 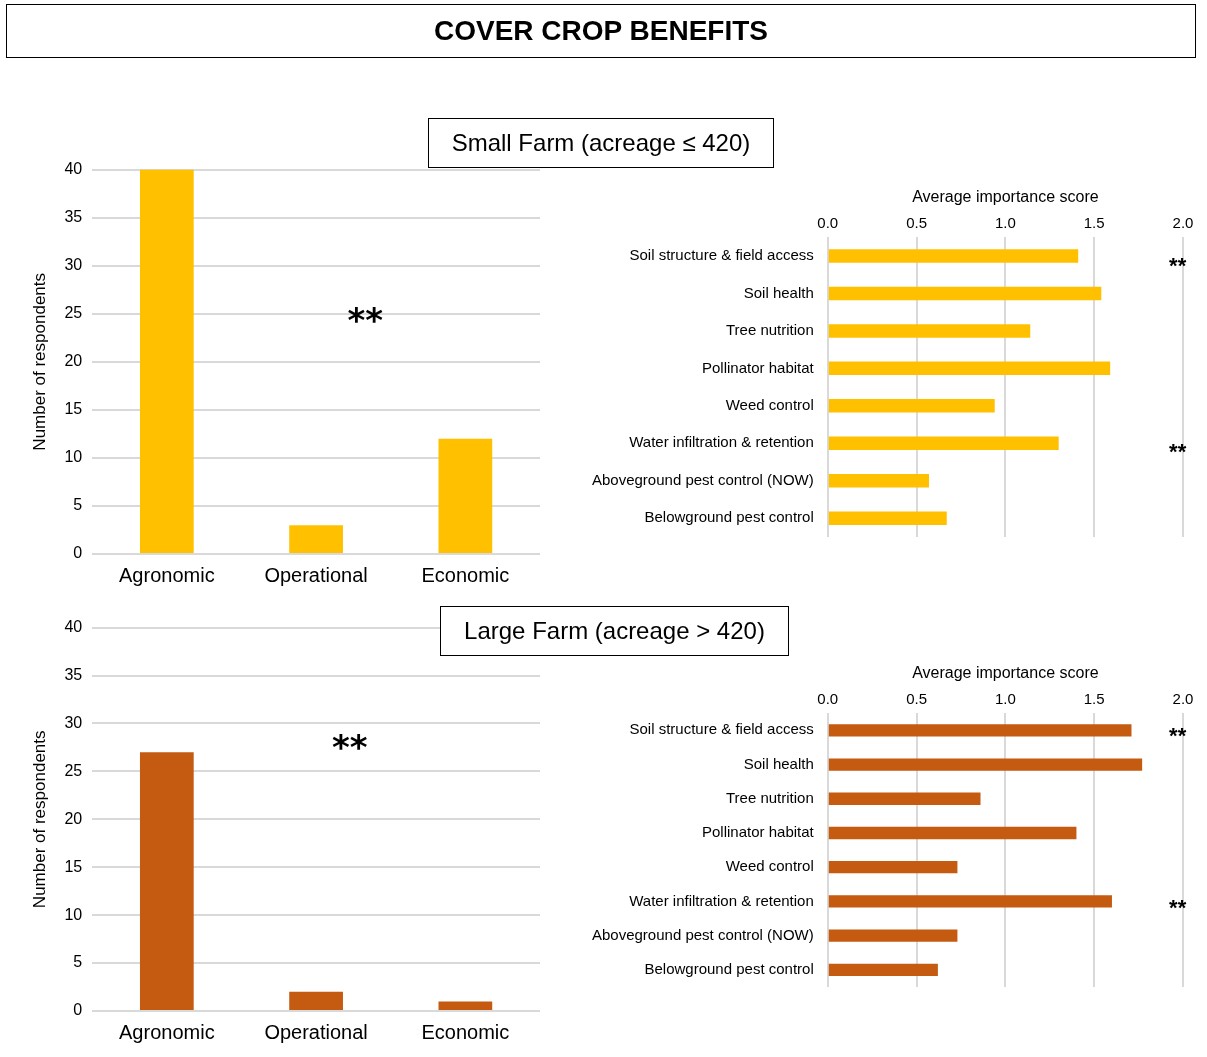 I want to click on text: Small Farm (acreage ≤ 420), so click(x=601, y=143).